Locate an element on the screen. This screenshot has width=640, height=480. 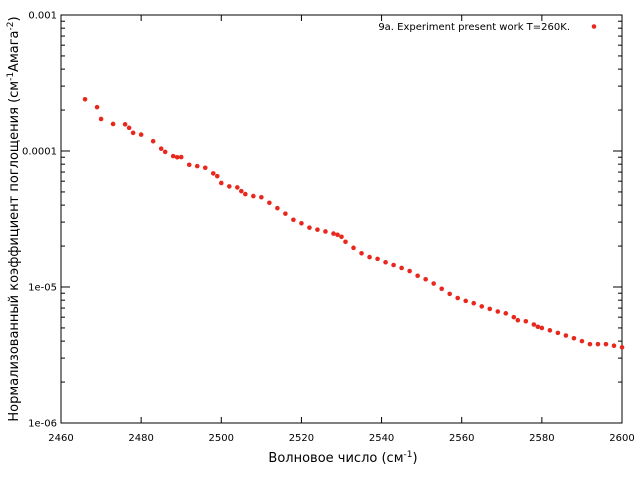
x-tick-label: 2500 is located at coordinates (221, 438).